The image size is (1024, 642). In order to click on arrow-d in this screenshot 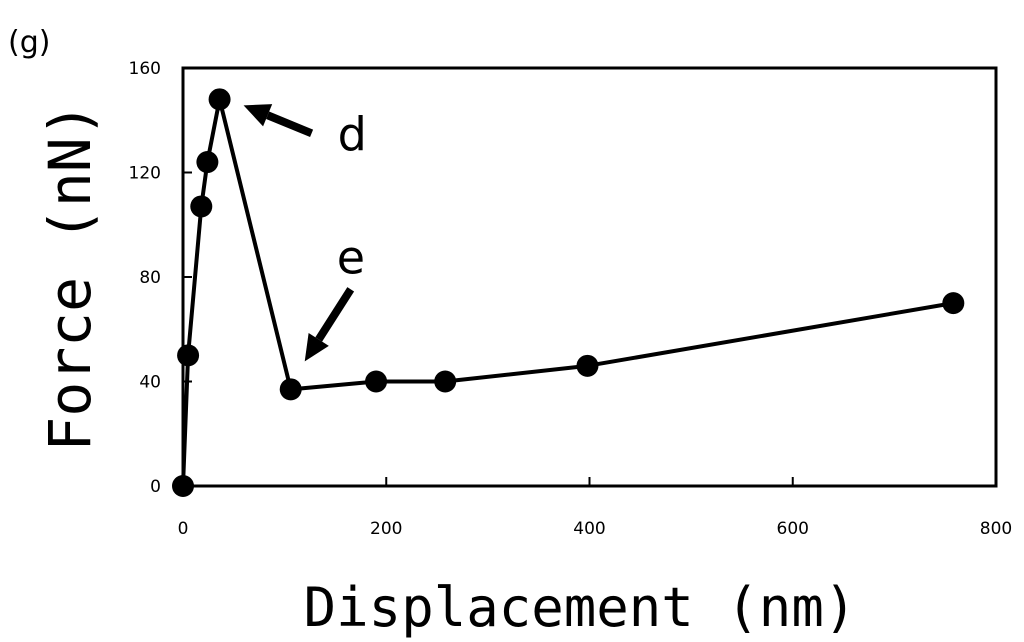, I will do `click(278, 121)`.